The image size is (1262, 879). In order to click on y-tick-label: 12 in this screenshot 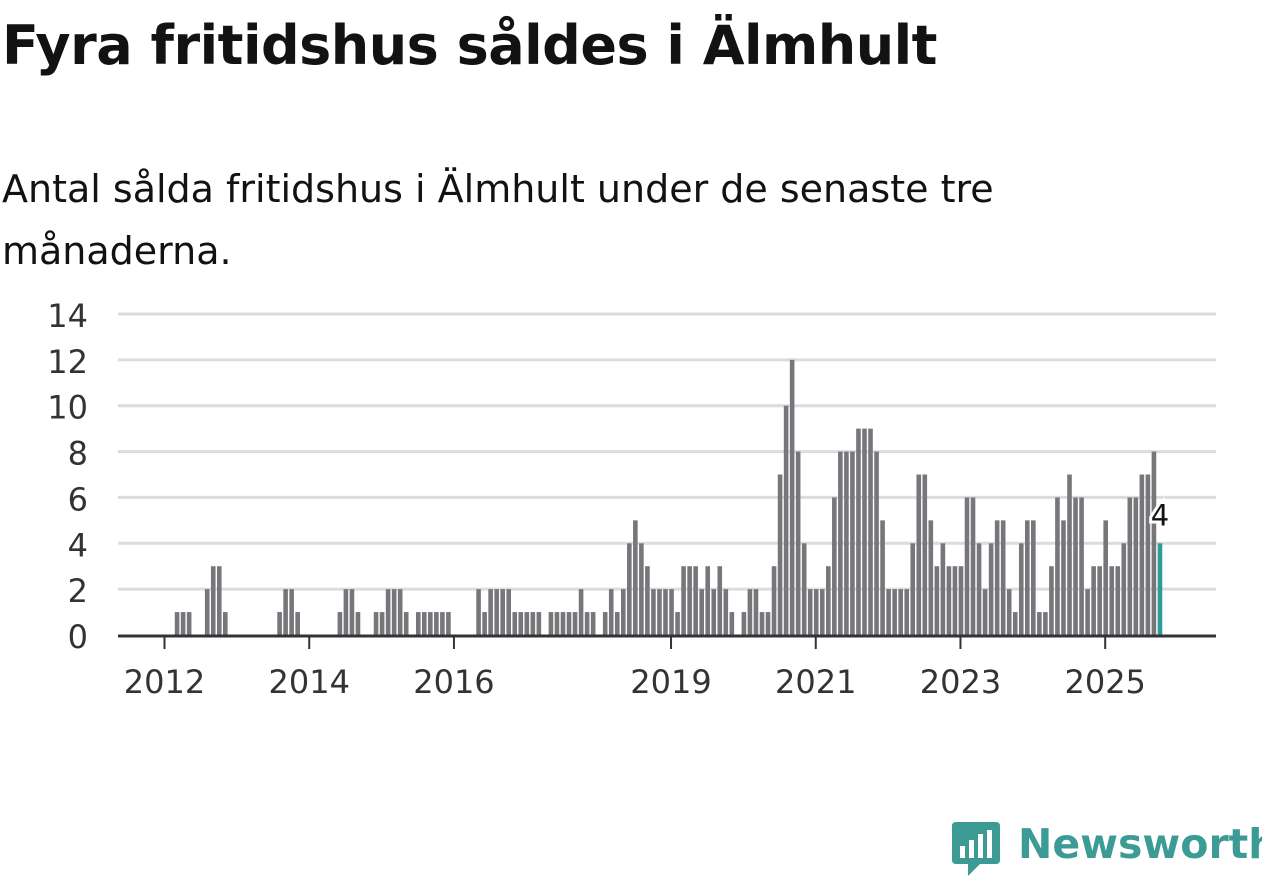, I will do `click(67, 362)`.